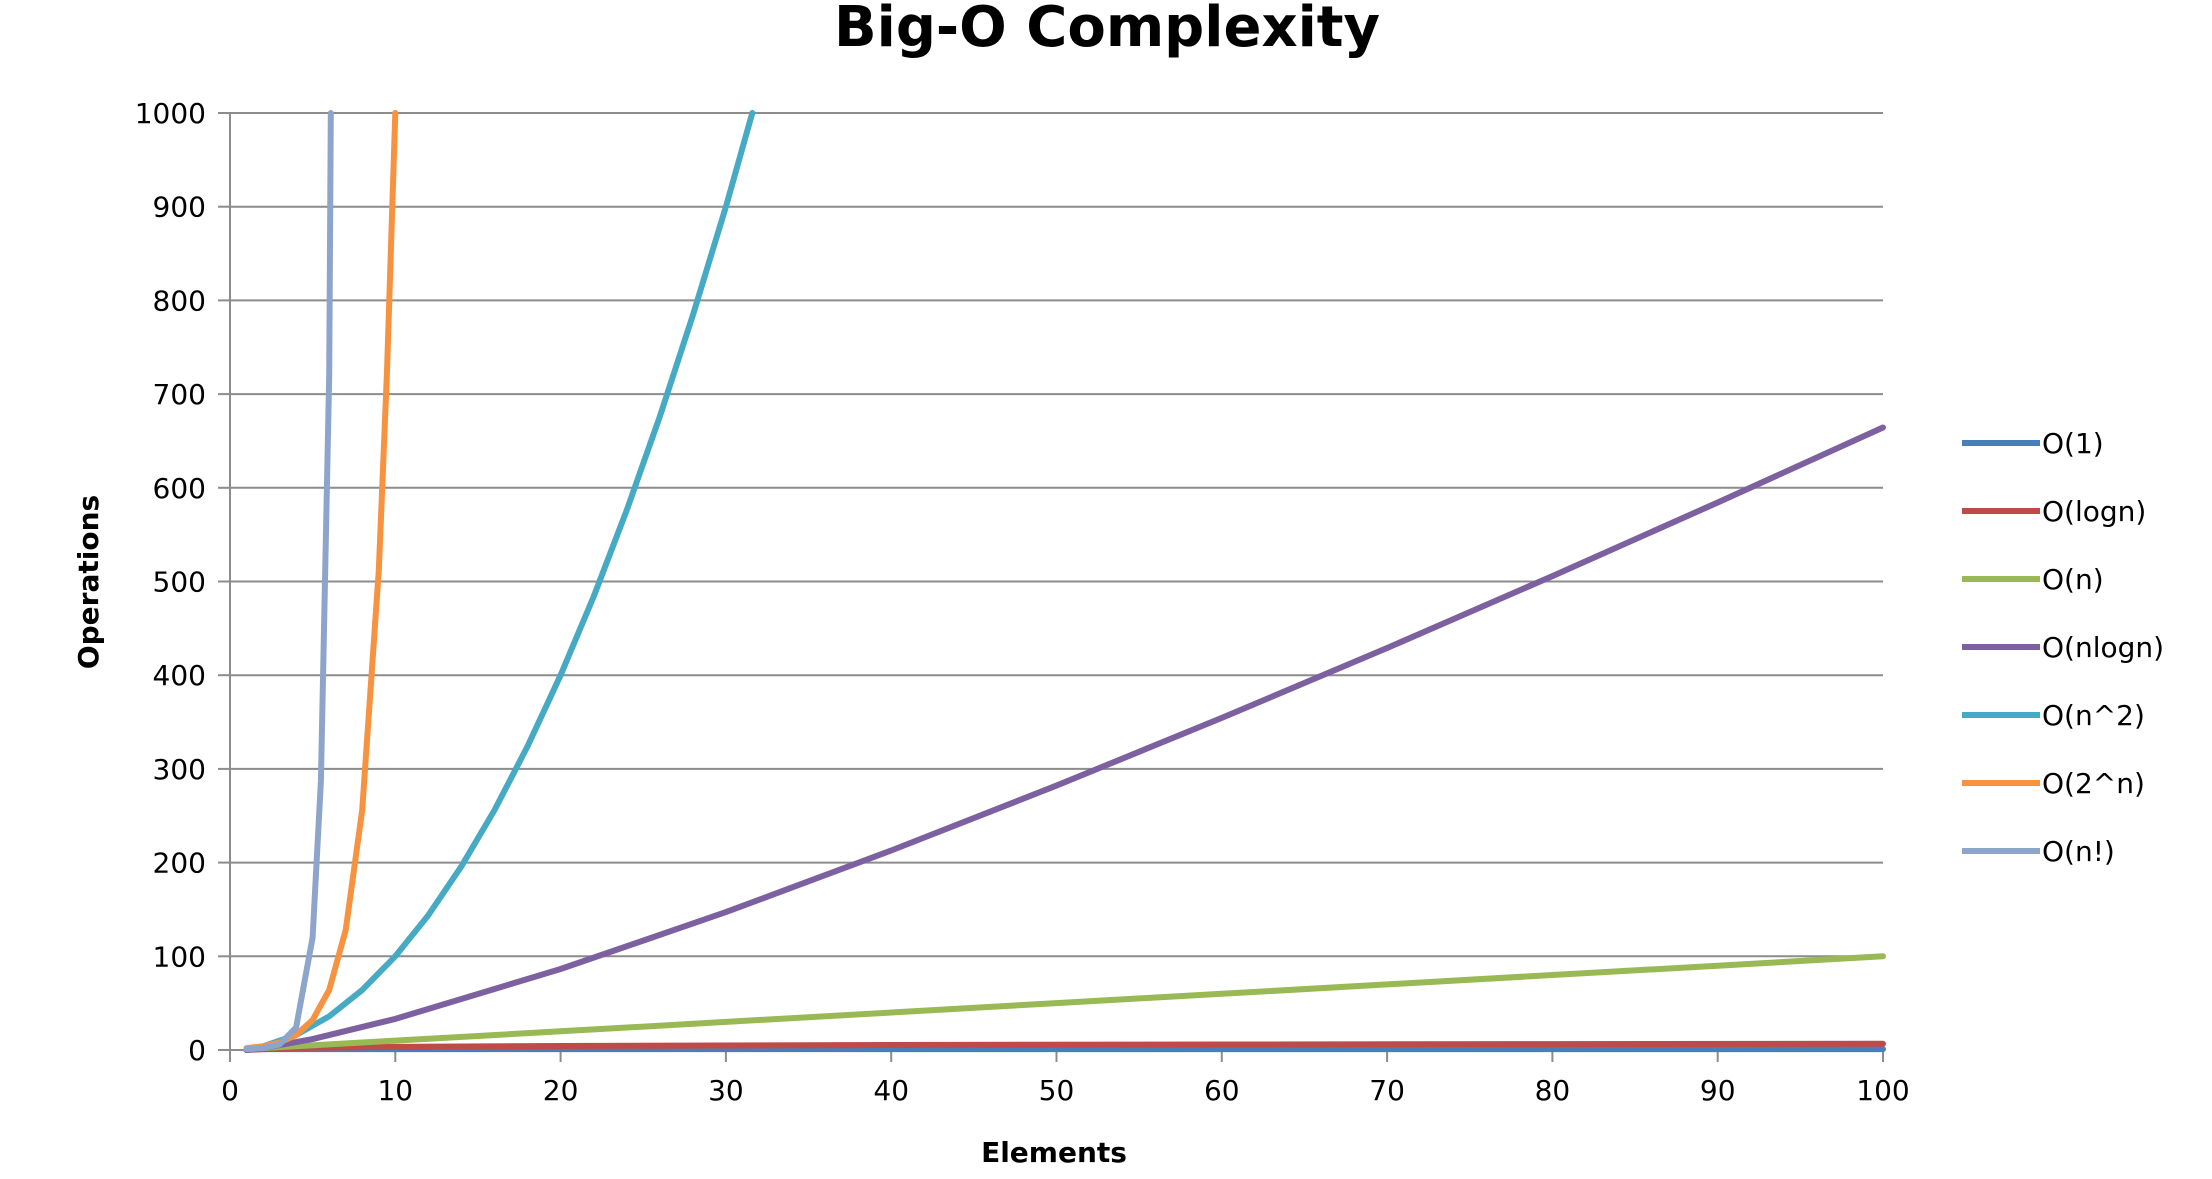  What do you see at coordinates (561, 1090) in the screenshot?
I see `x-tick-label: 20` at bounding box center [561, 1090].